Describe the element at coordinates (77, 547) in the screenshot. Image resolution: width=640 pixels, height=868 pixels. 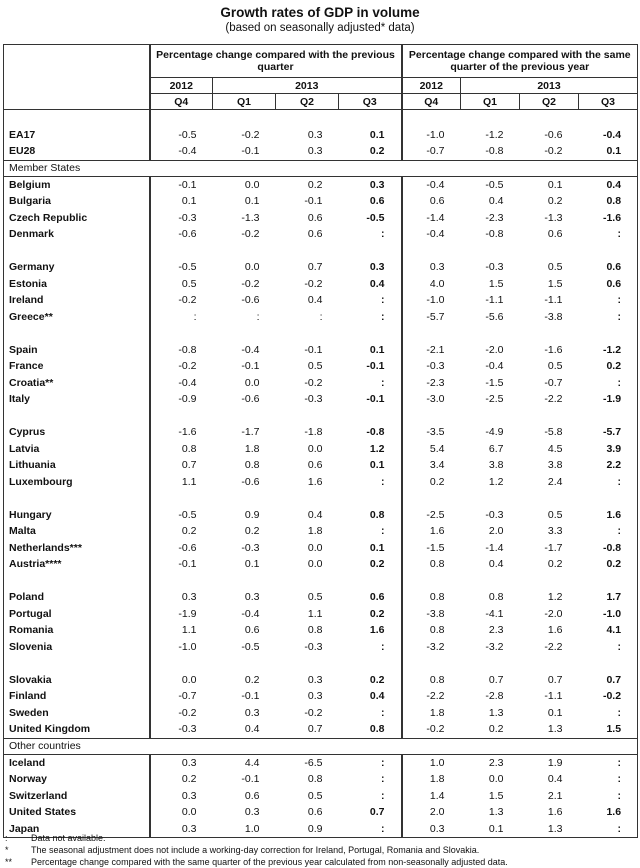
I see `row-label: Netherlands***` at that location.